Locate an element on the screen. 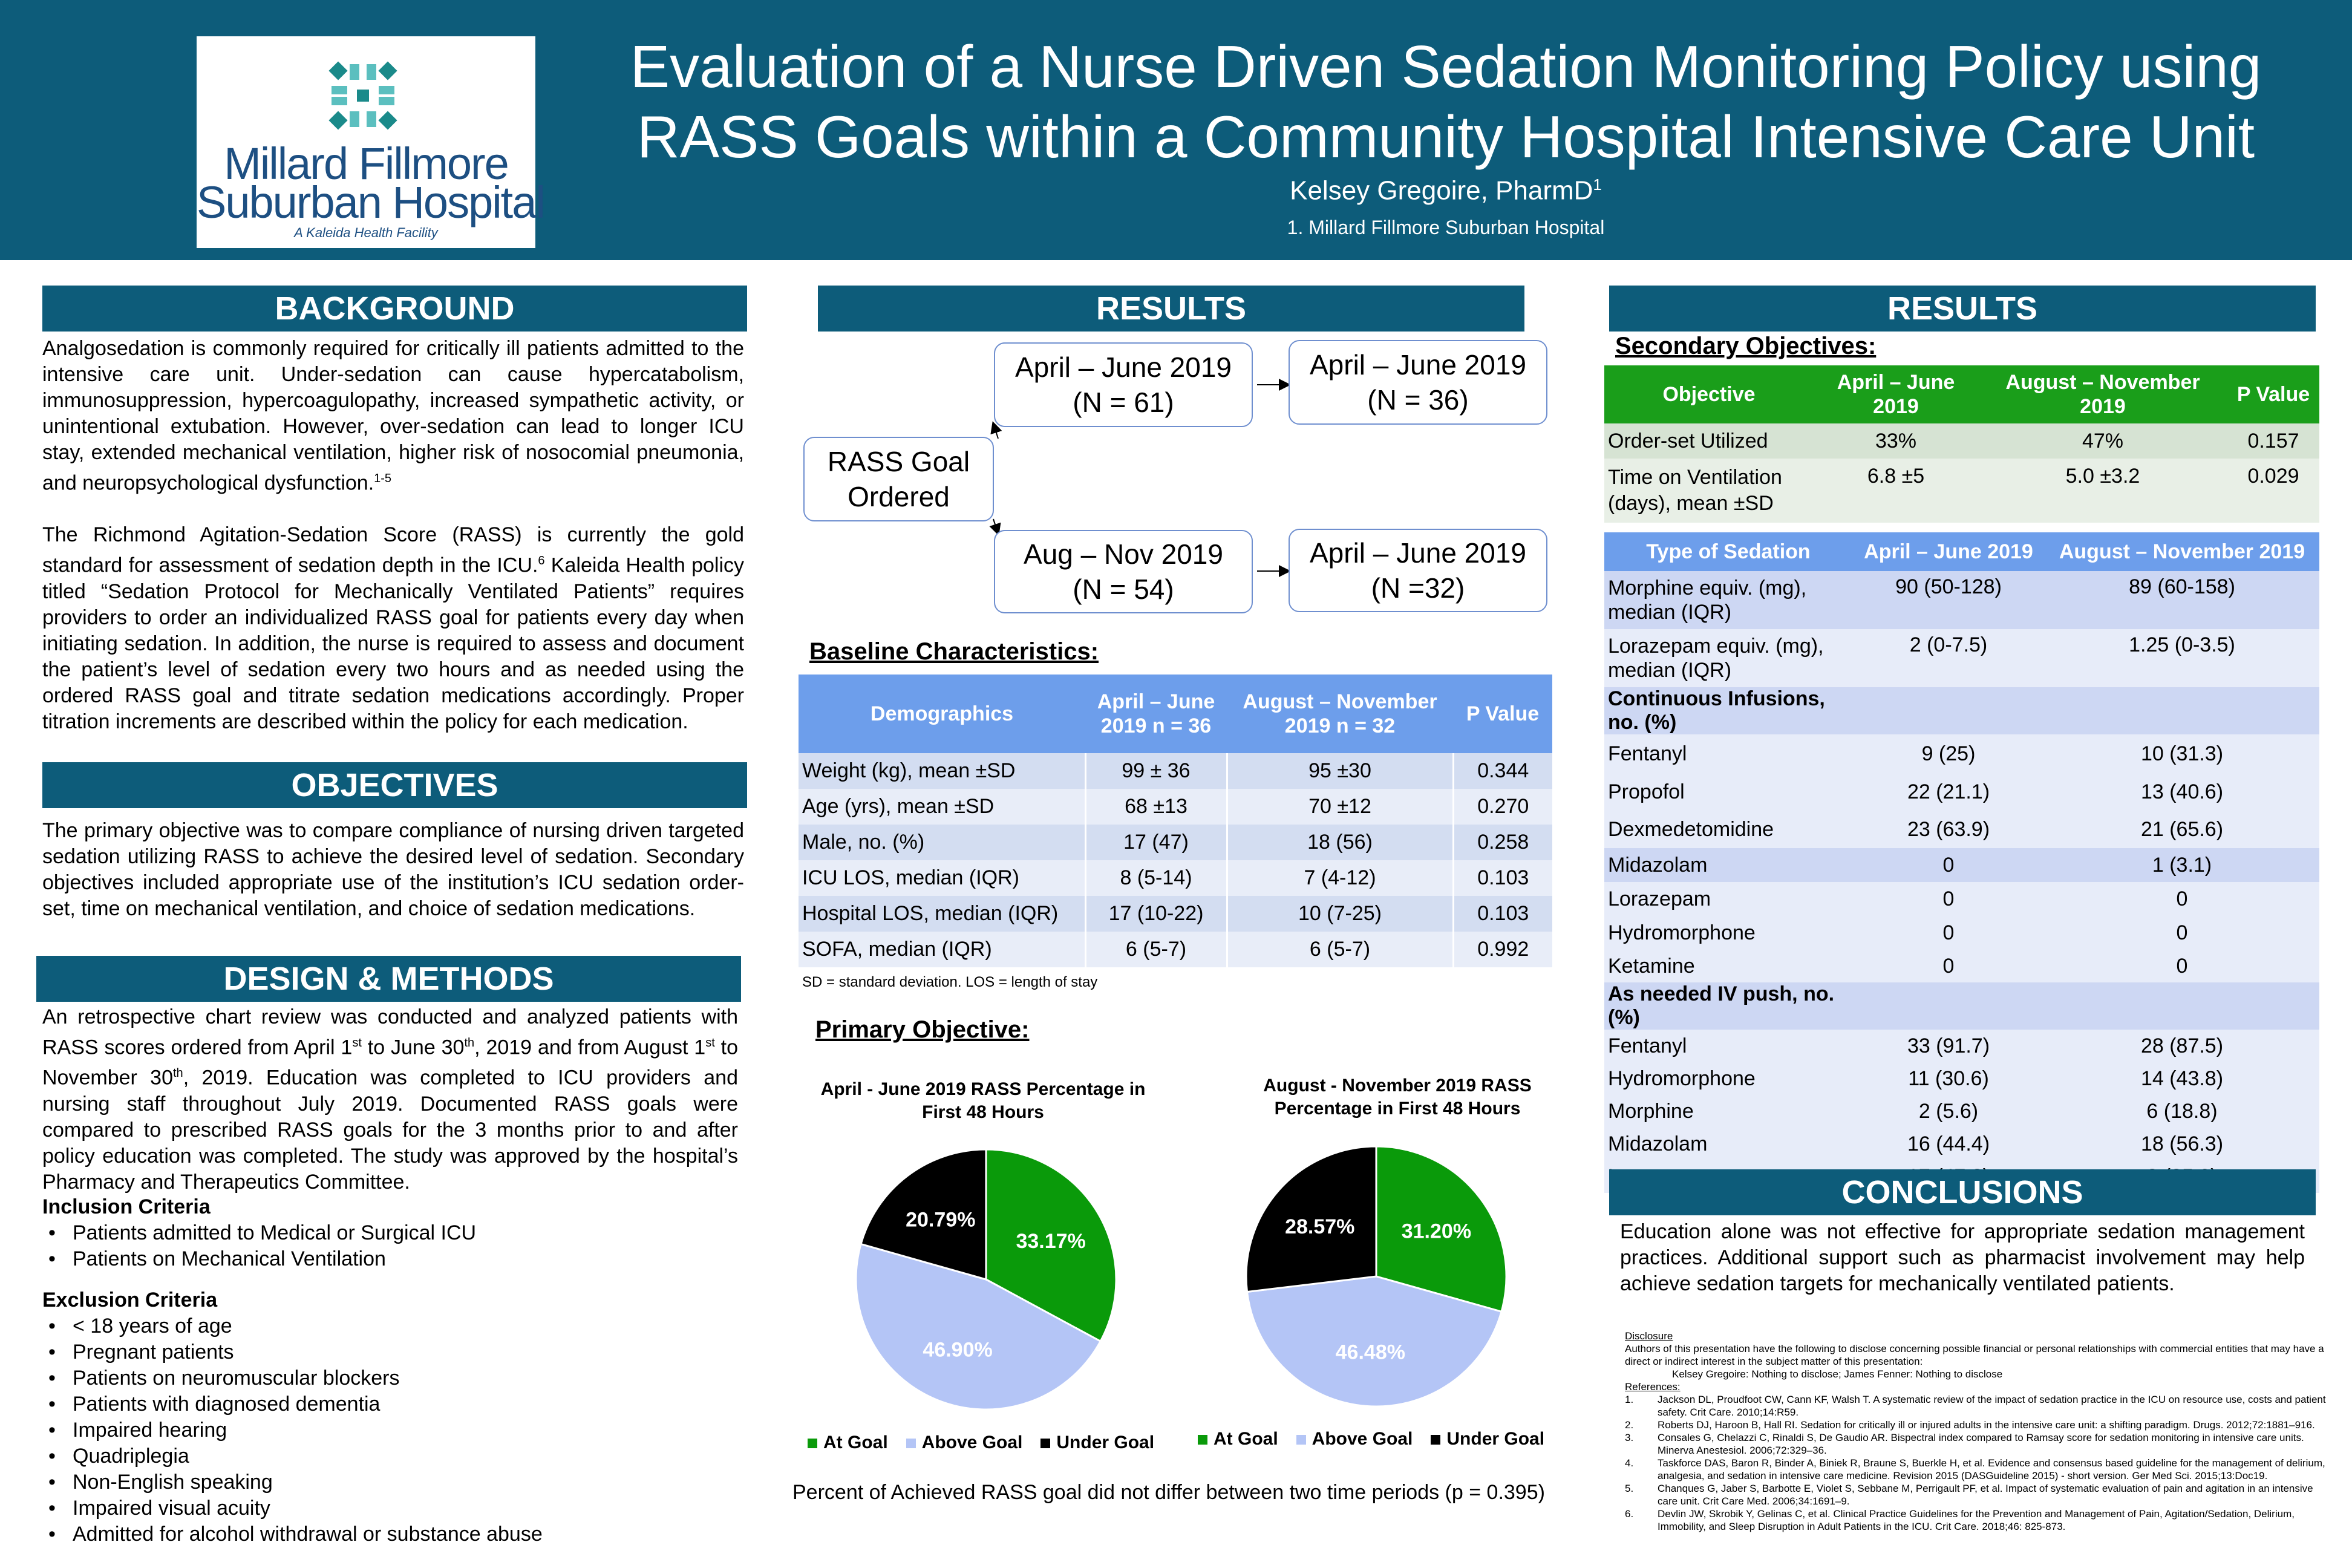 The image size is (2352, 1568). poster-author: Kelsey Gregoire, PharmD1 is located at coordinates (1446, 191).